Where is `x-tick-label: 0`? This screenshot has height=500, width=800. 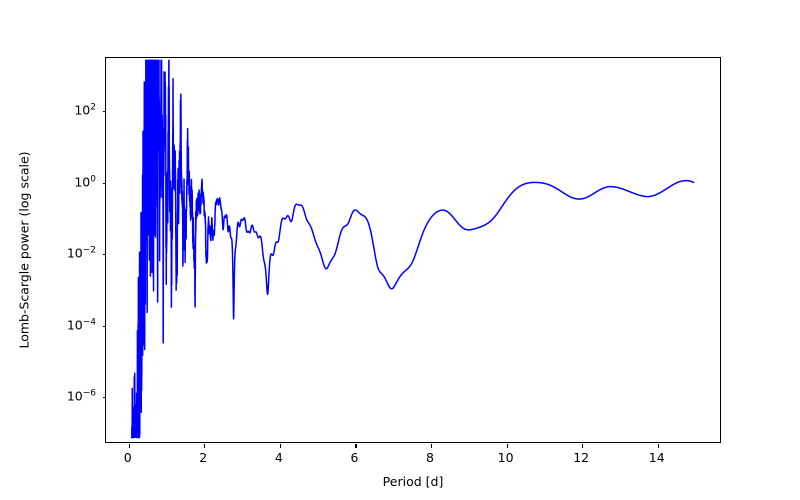
x-tick-label: 0 is located at coordinates (127, 457).